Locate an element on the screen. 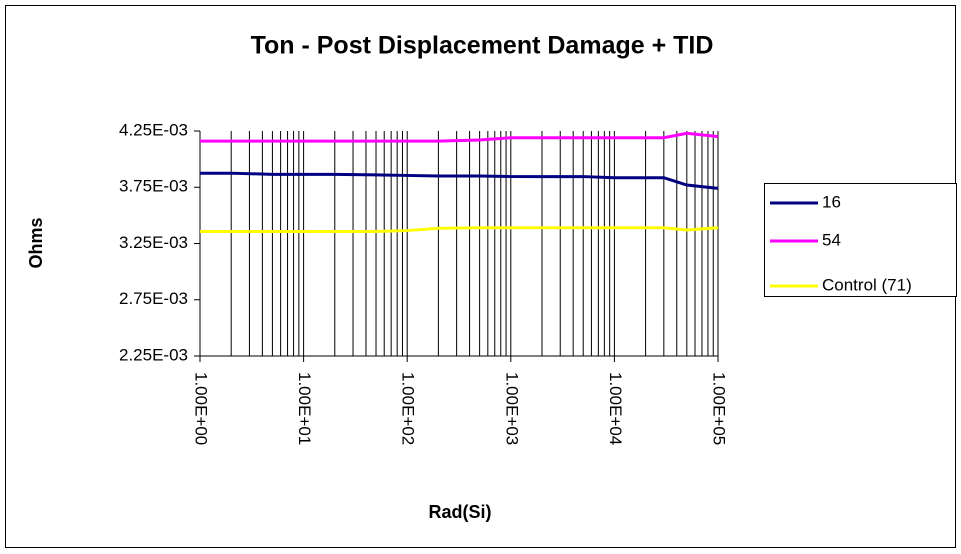 The width and height of the screenshot is (961, 554). y-tick-label: 2.75E-03 is located at coordinates (153, 298).